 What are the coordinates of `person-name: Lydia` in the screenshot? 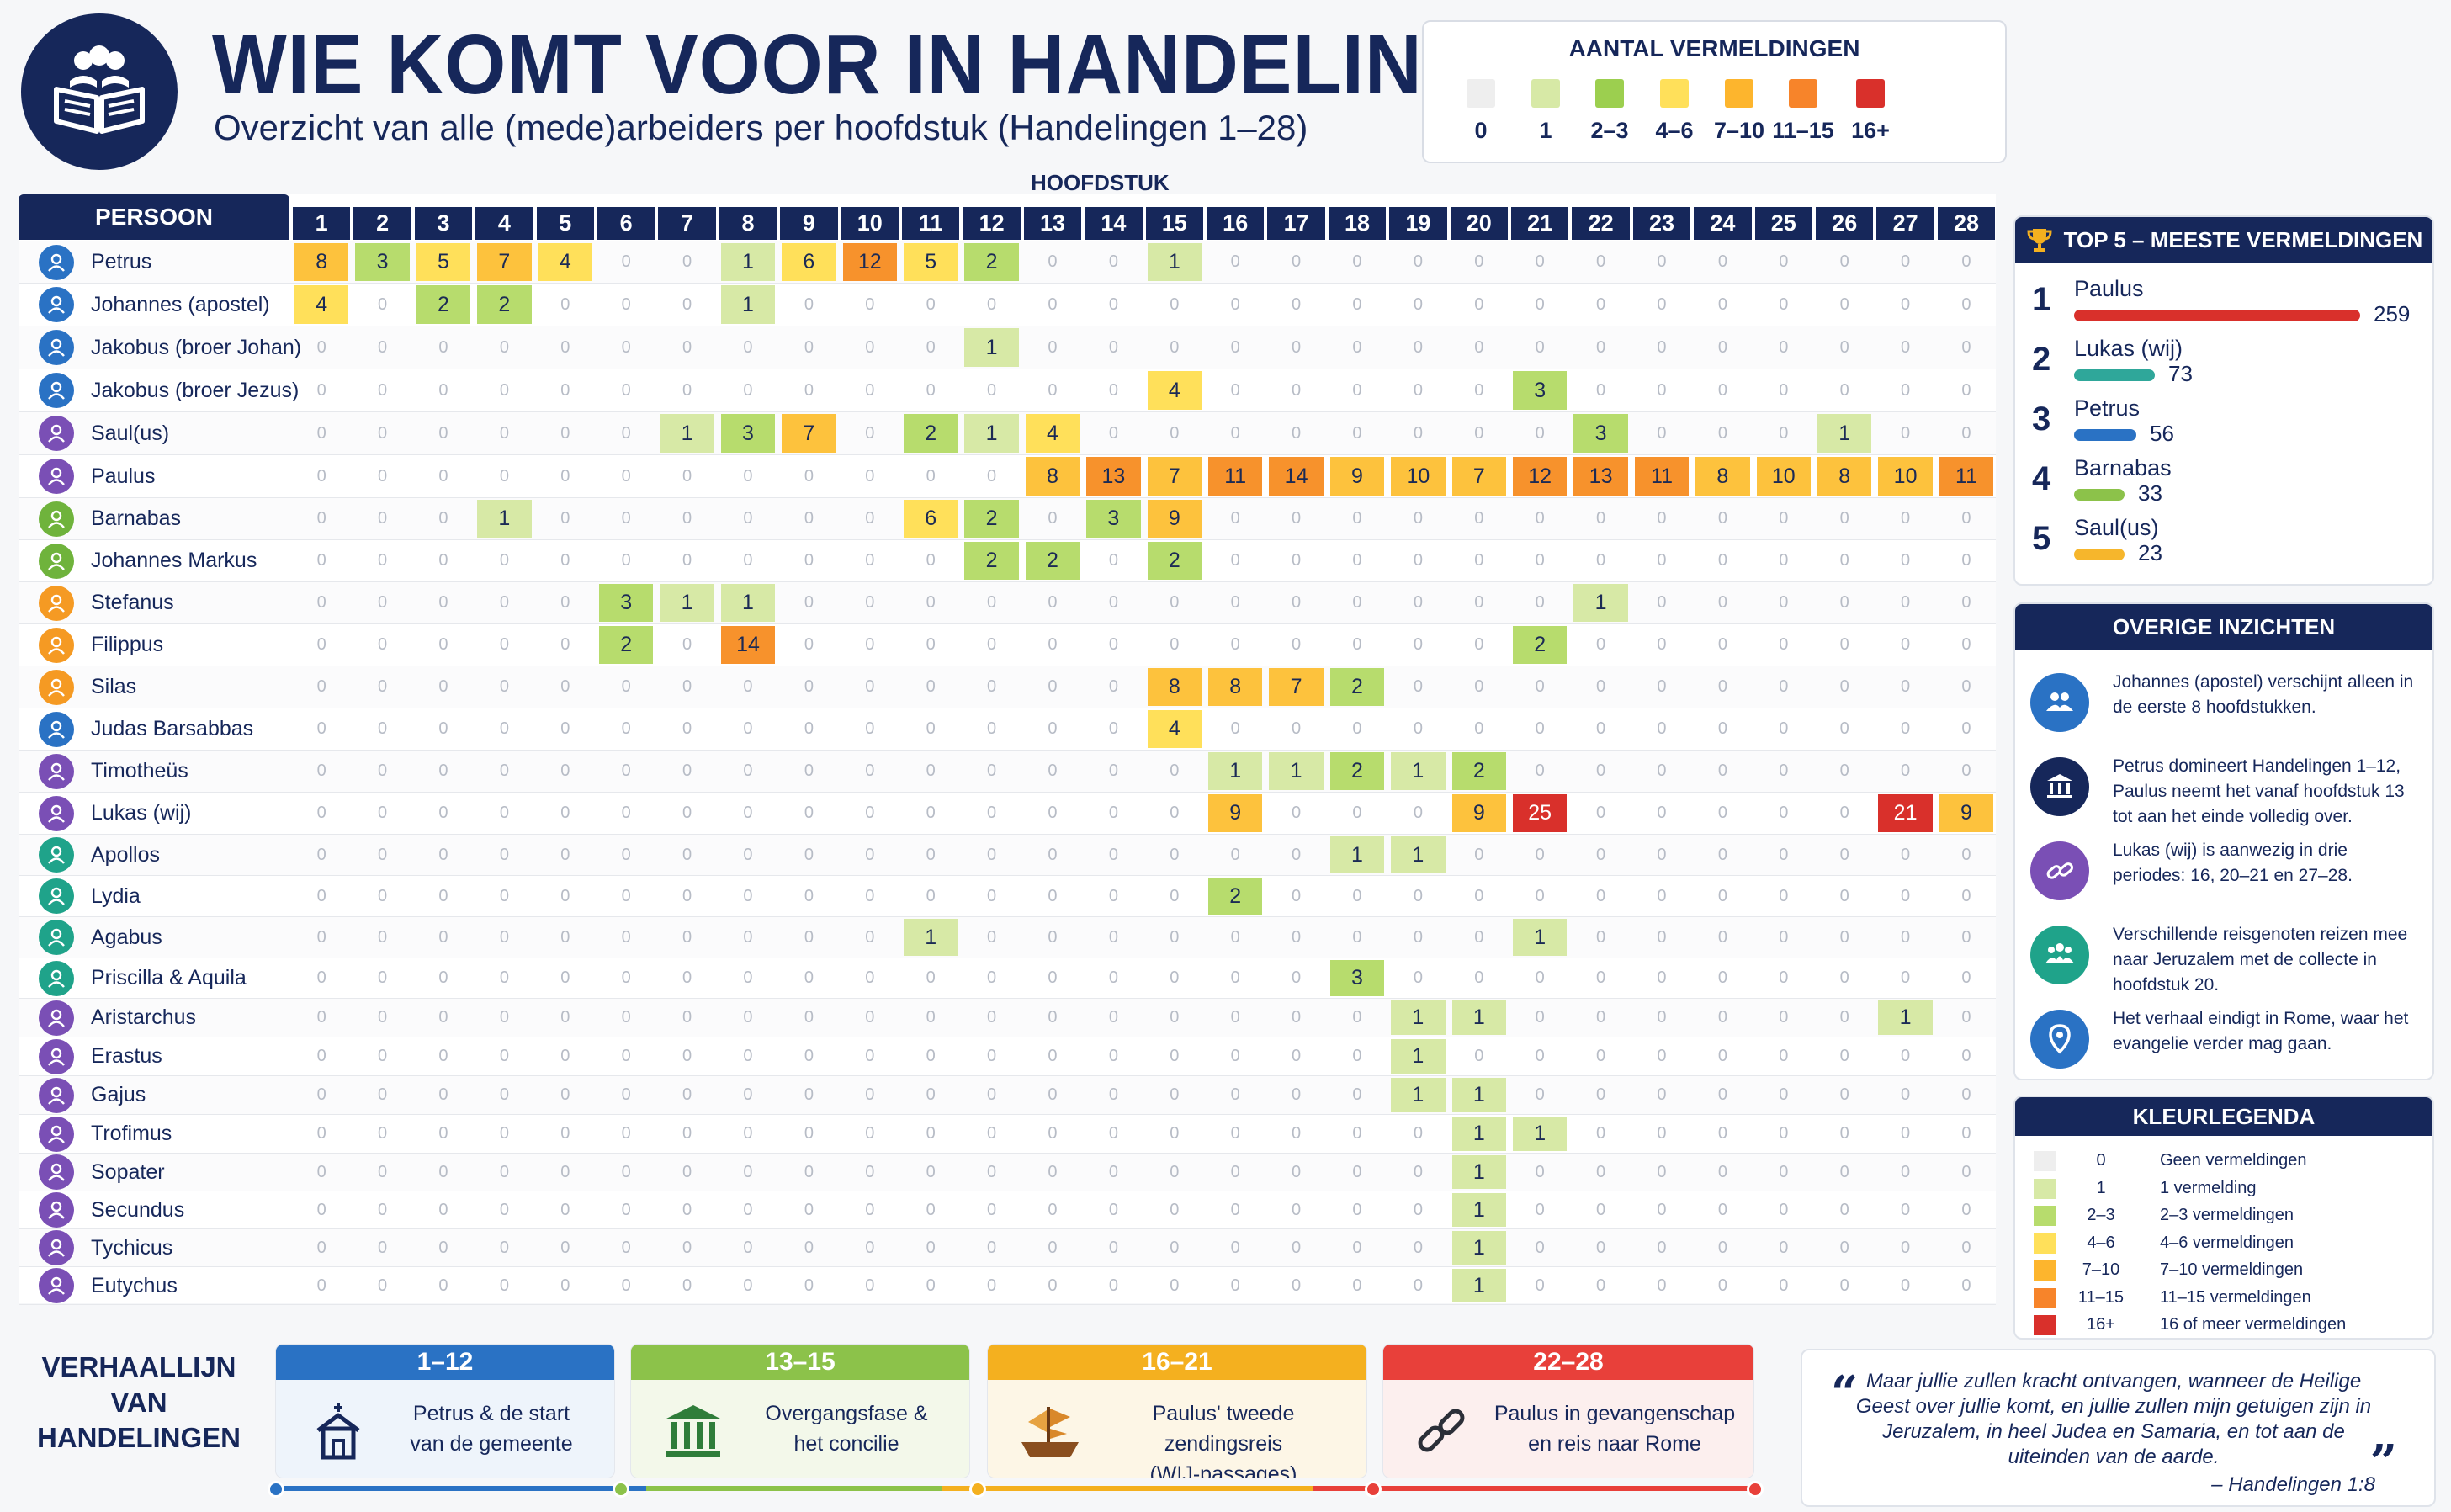 It's located at (116, 895).